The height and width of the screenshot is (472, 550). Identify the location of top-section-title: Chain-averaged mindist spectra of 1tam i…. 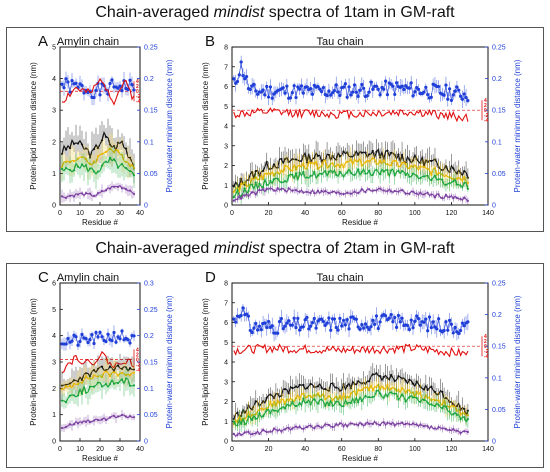
(275, 13).